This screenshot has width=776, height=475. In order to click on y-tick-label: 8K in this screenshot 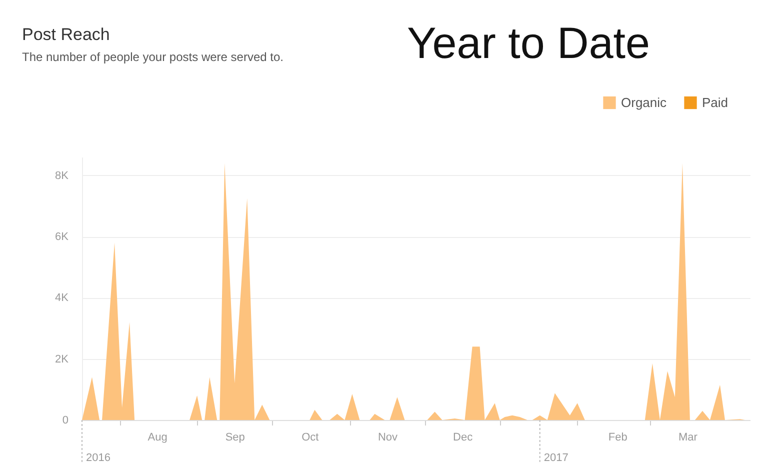, I will do `click(62, 176)`.